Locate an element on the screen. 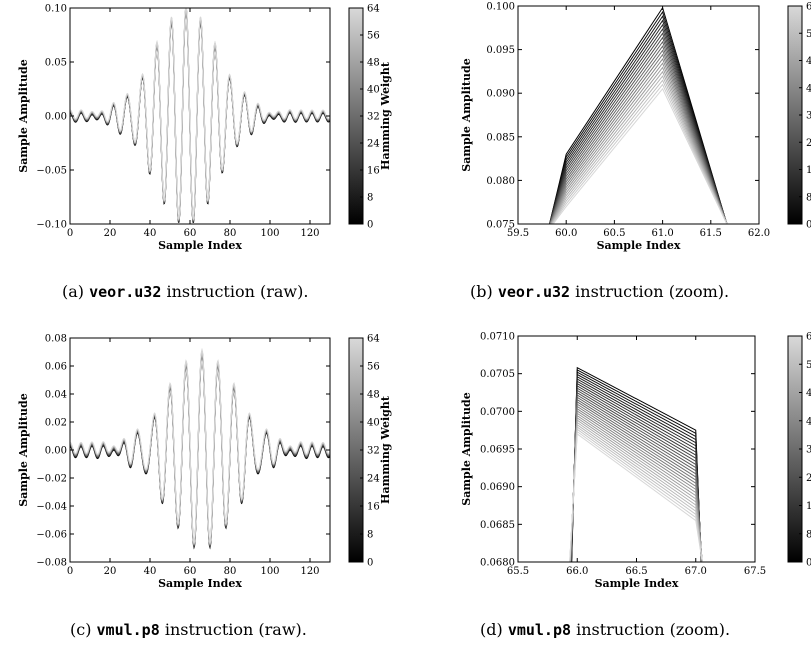 The width and height of the screenshot is (811, 656). axes-frame-b is located at coordinates (638, 115).